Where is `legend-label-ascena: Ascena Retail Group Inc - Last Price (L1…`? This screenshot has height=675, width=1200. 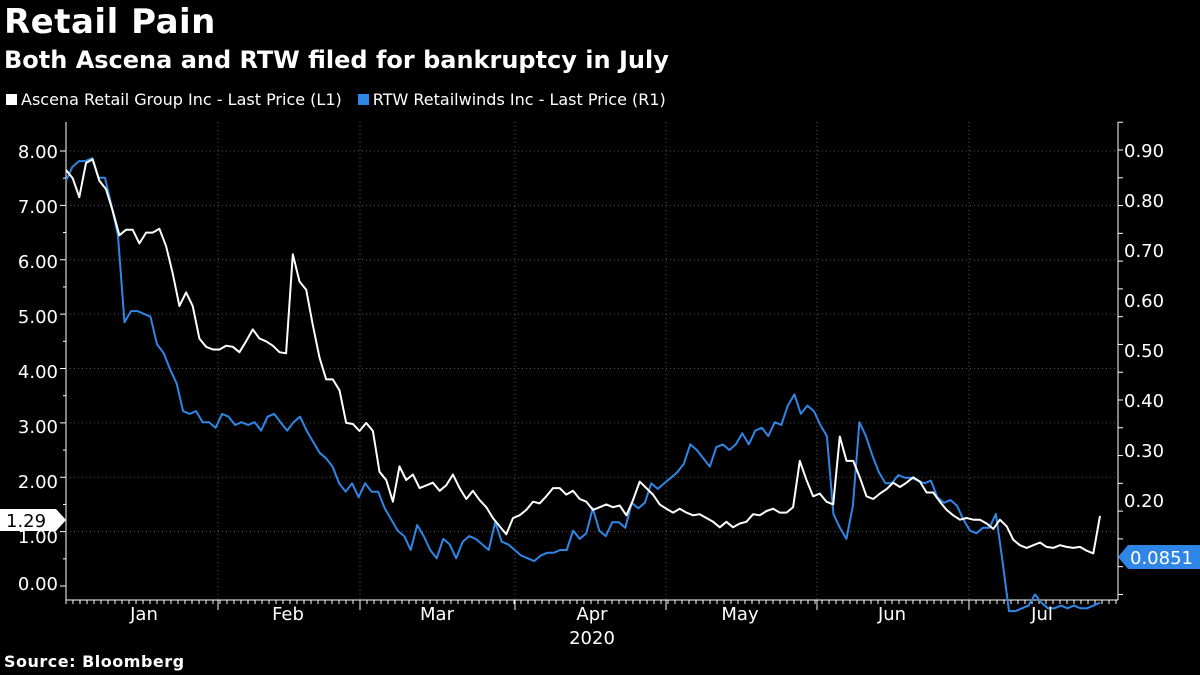
legend-label-ascena: Ascena Retail Group Inc - Last Price (L1… is located at coordinates (181, 99).